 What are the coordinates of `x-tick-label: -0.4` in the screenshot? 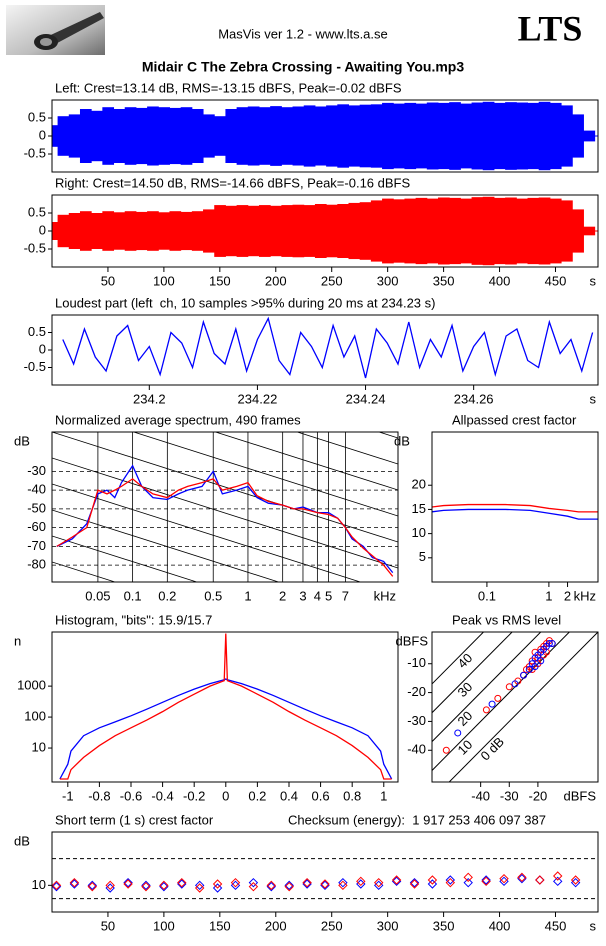 It's located at (162, 795).